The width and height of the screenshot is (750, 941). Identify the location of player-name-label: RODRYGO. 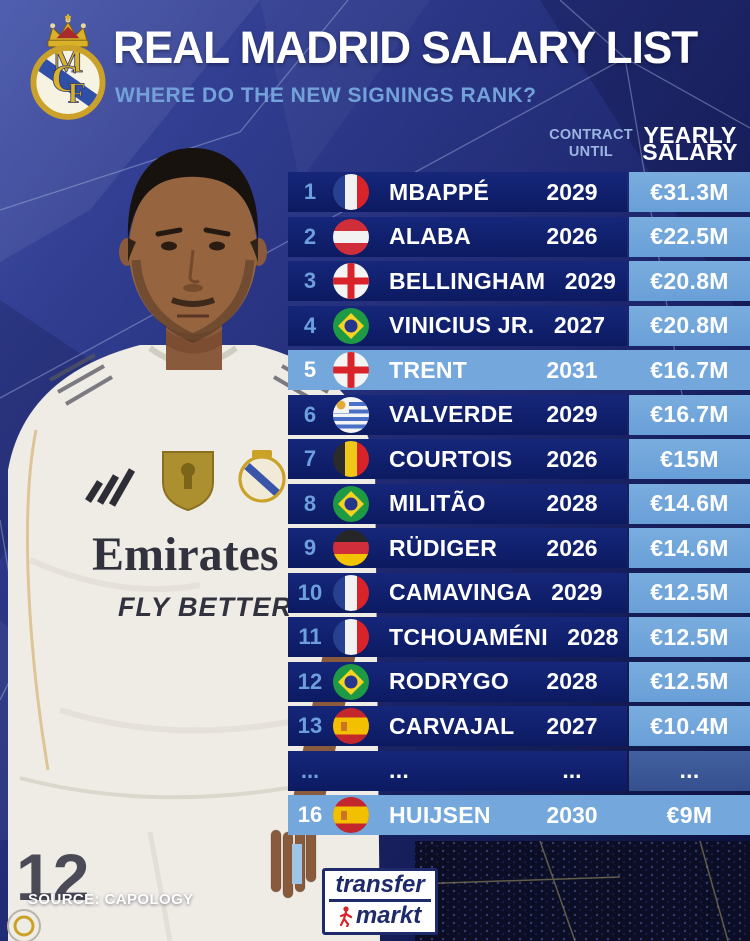
(449, 681).